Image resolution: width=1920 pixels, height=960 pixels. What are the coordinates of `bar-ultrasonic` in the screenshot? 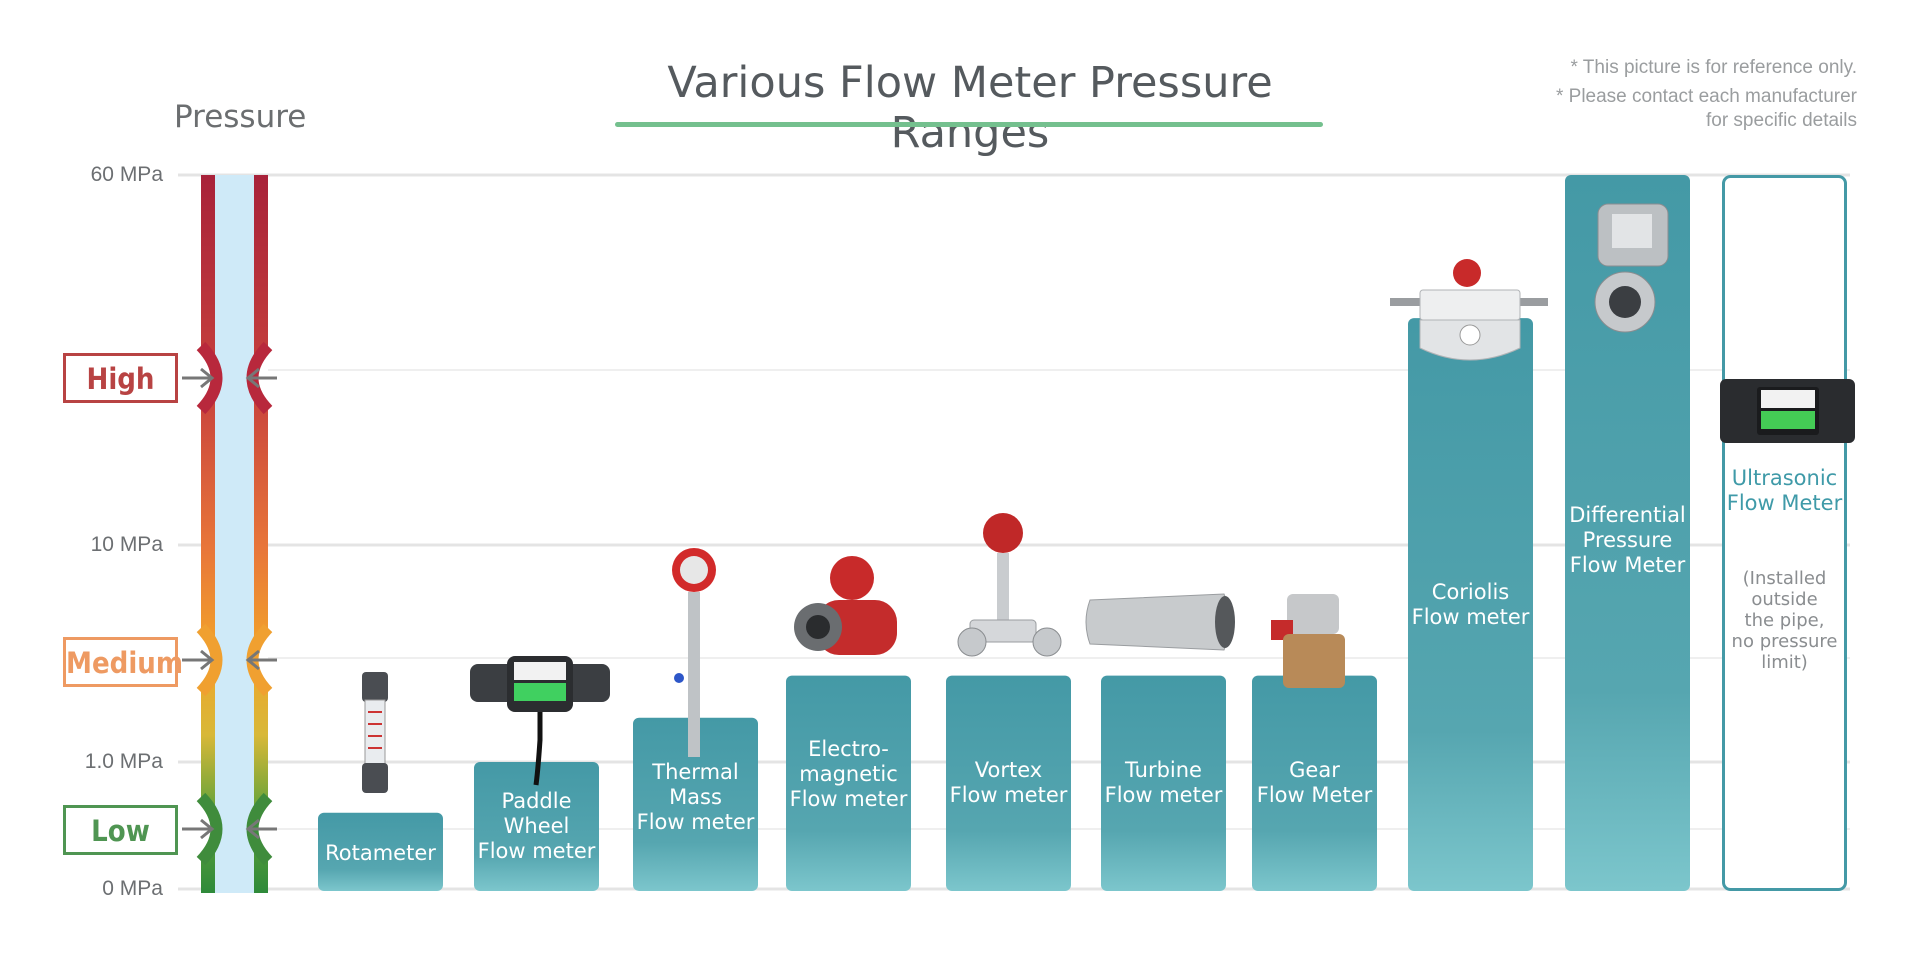 It's located at (1784, 533).